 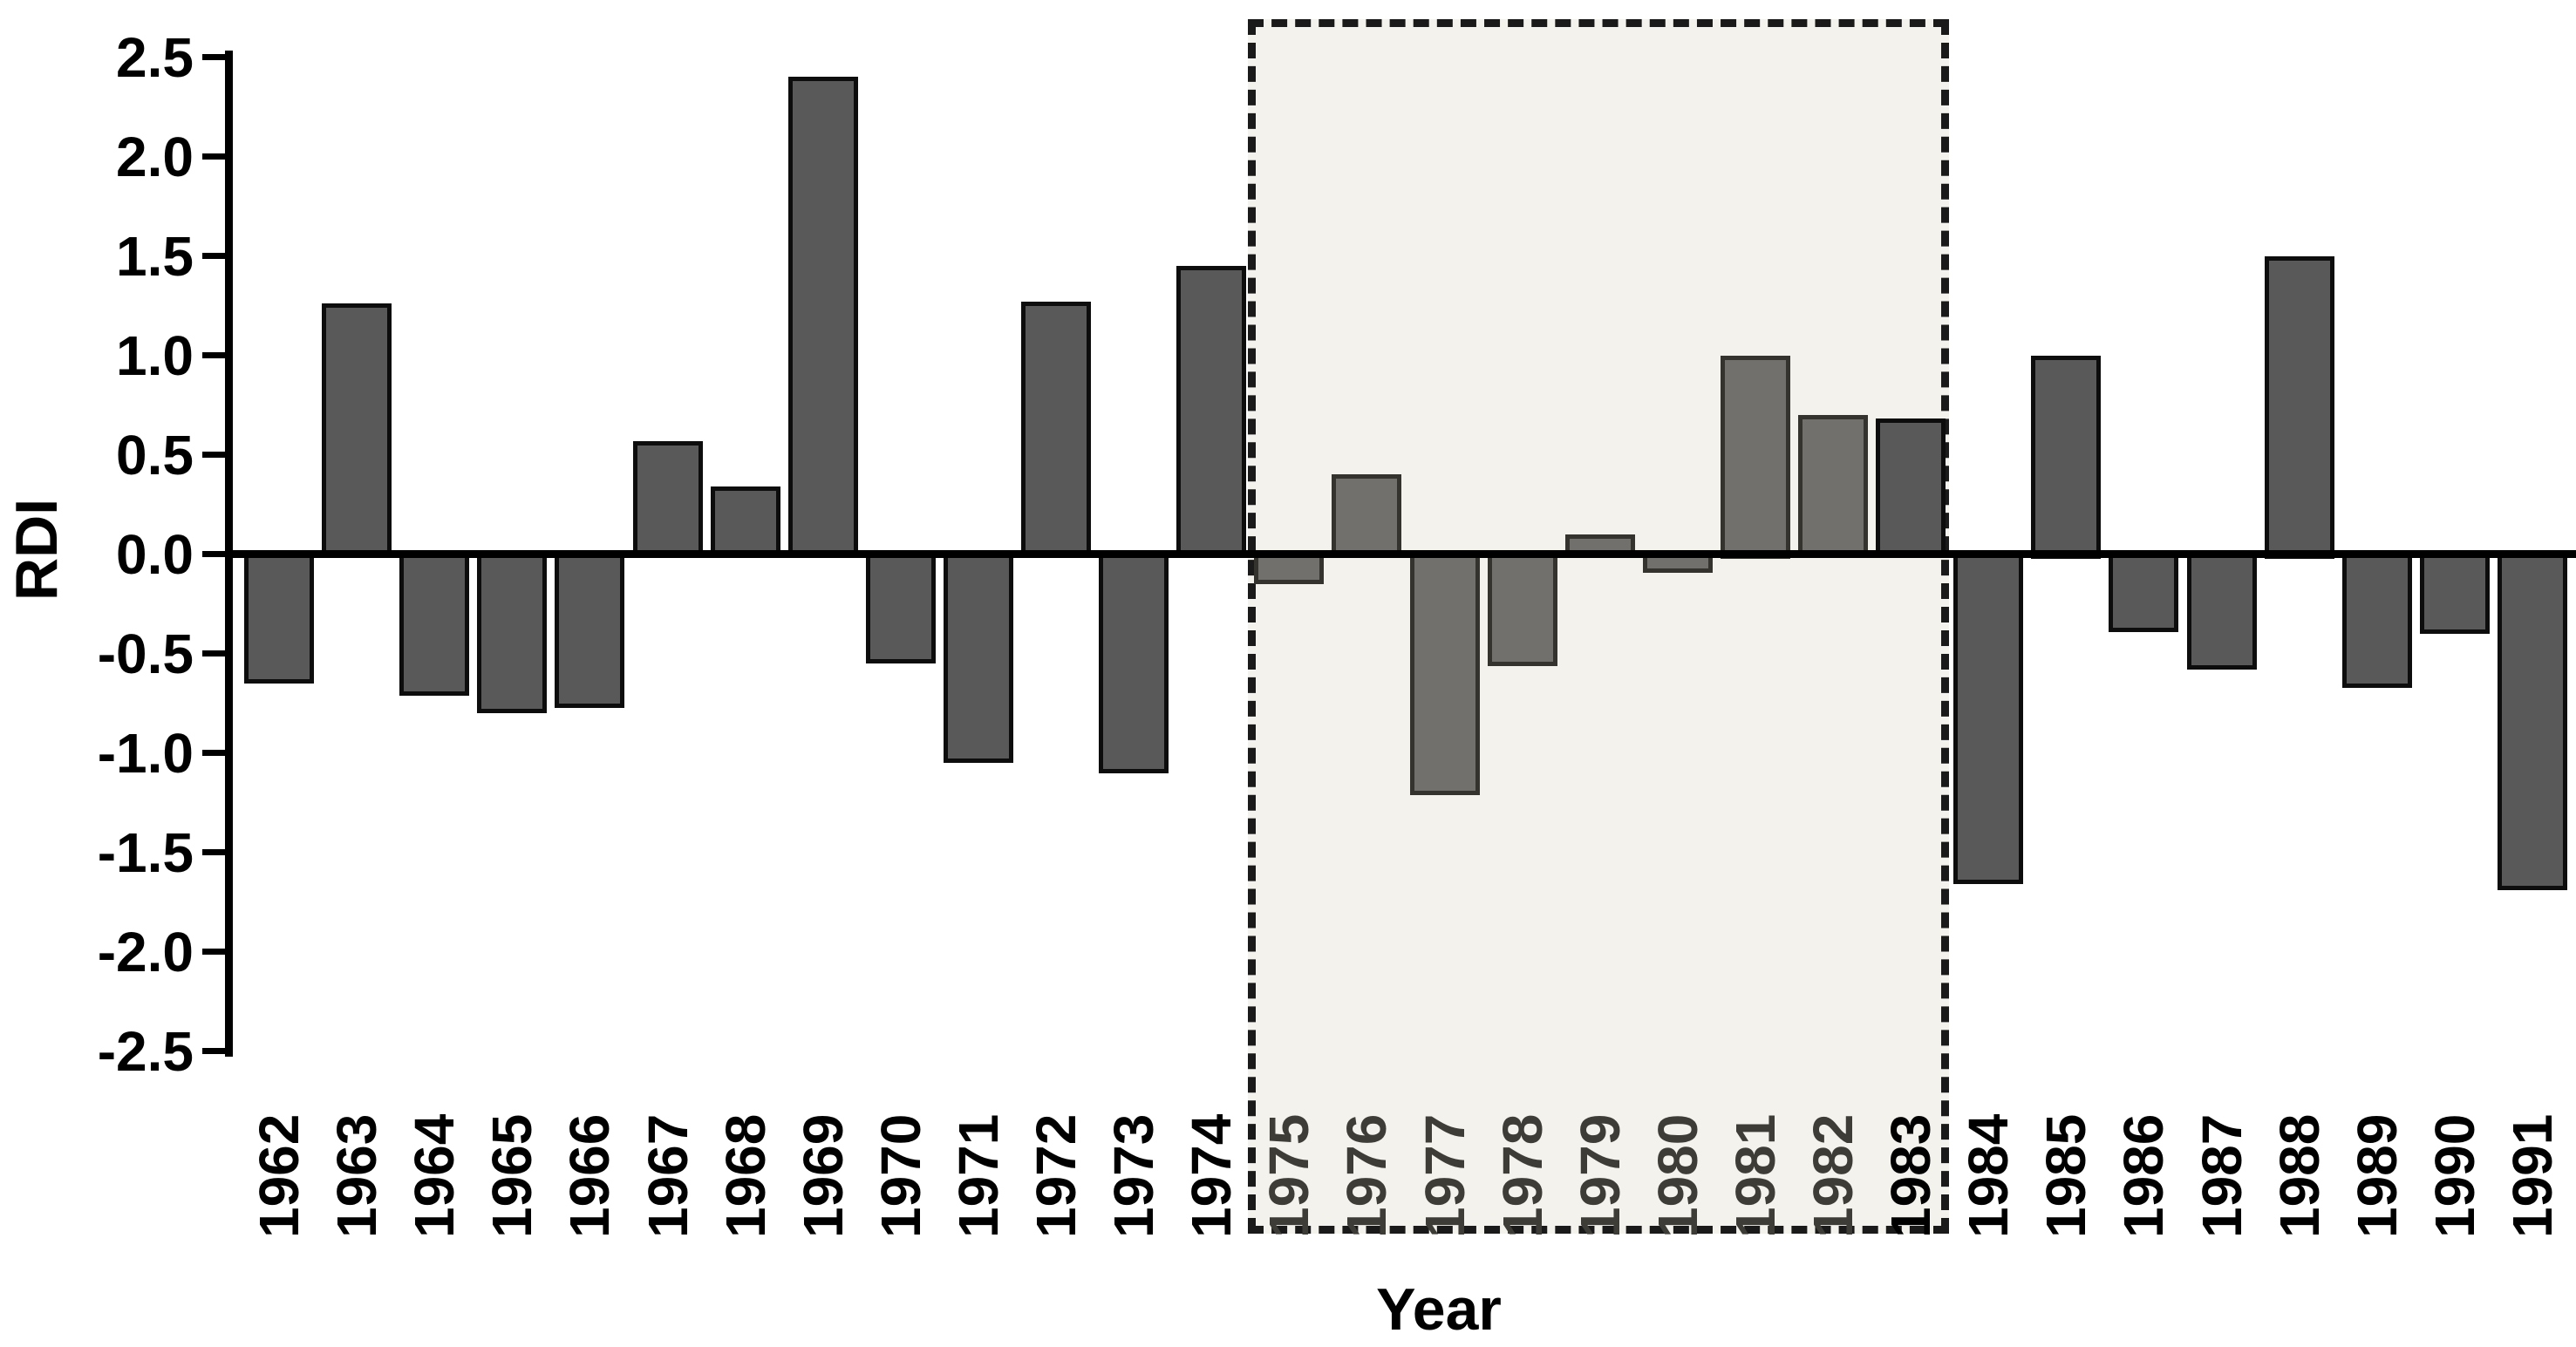 What do you see at coordinates (822, 318) in the screenshot?
I see `bar-1969` at bounding box center [822, 318].